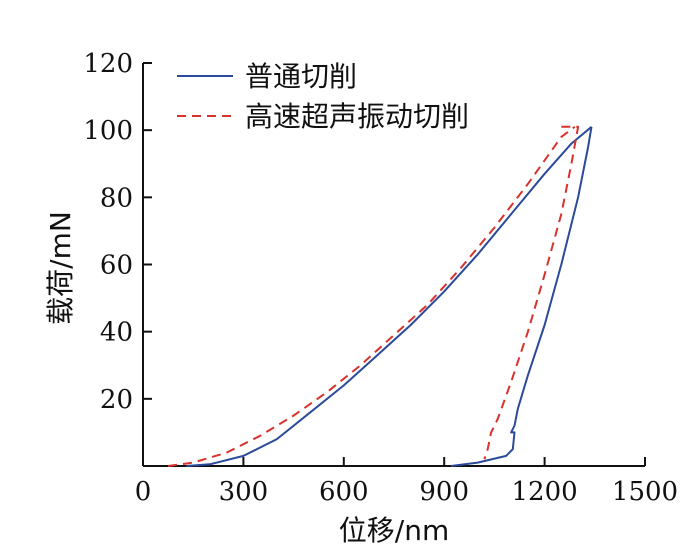 The image size is (697, 560). What do you see at coordinates (645, 492) in the screenshot?
I see `x-tick-label: 1500` at bounding box center [645, 492].